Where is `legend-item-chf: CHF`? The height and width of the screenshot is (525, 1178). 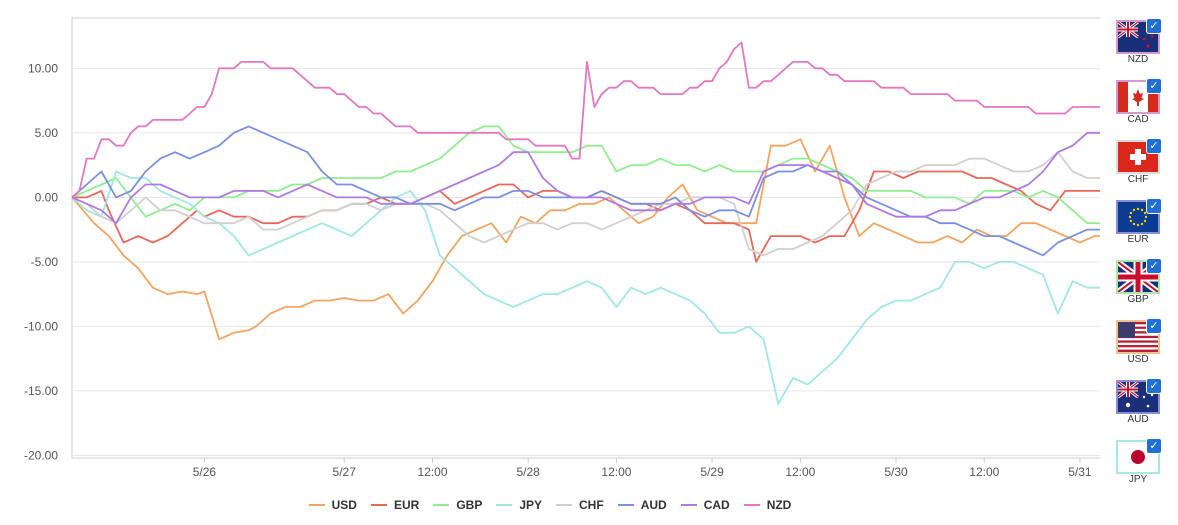 legend-item-chf: CHF is located at coordinates (580, 505).